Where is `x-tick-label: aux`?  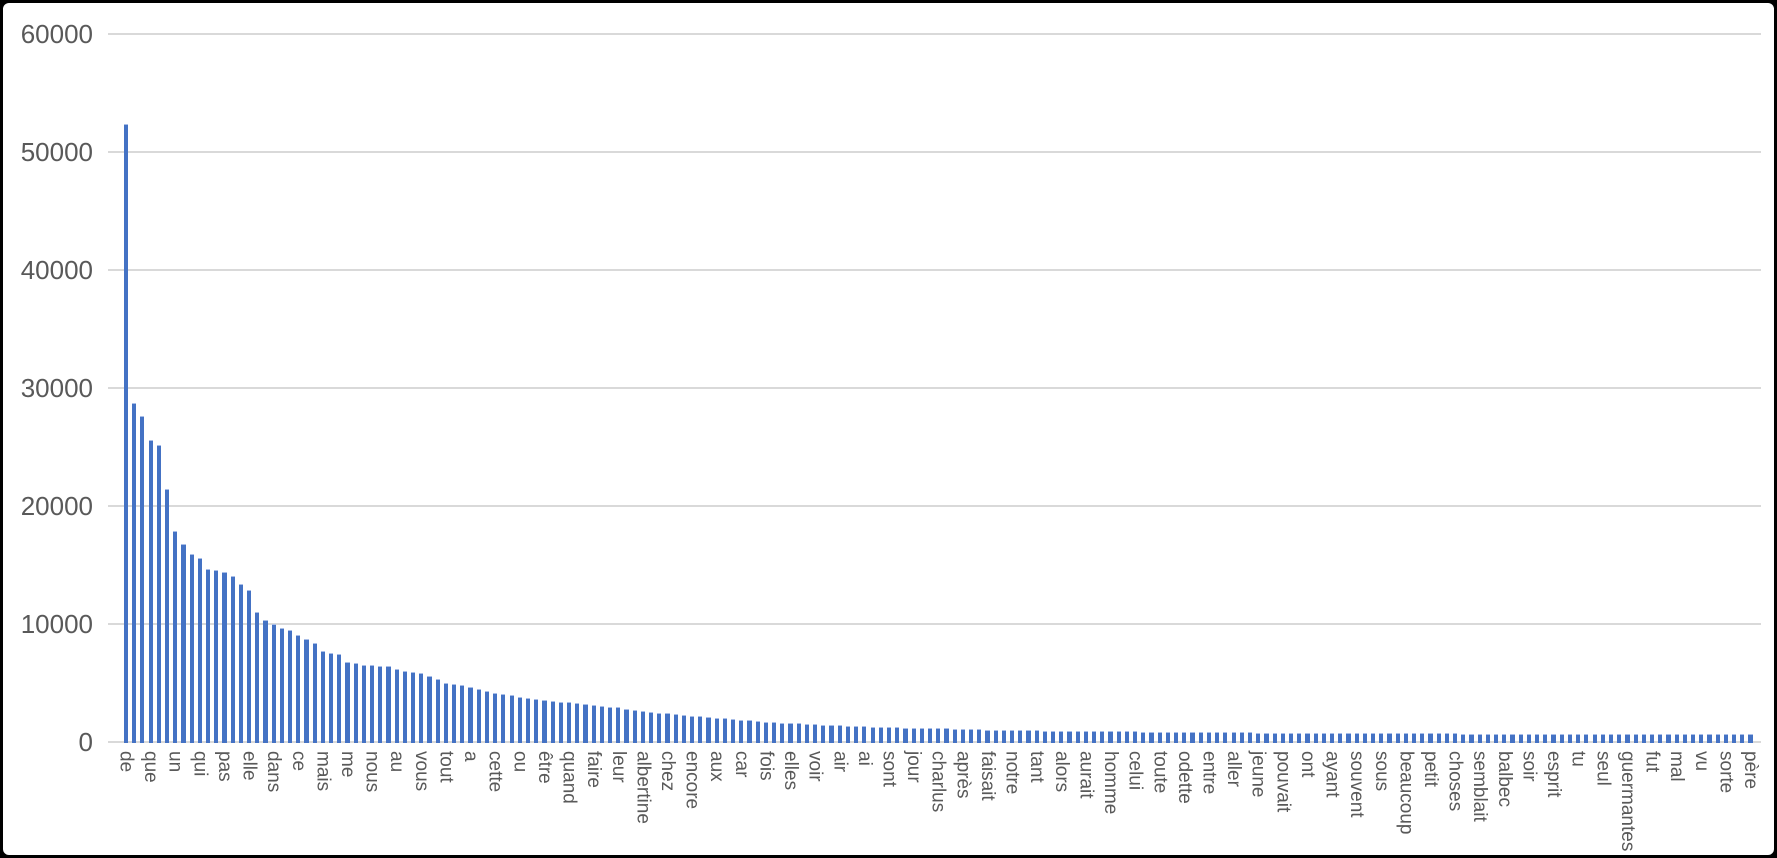
x-tick-label: aux is located at coordinates (717, 766).